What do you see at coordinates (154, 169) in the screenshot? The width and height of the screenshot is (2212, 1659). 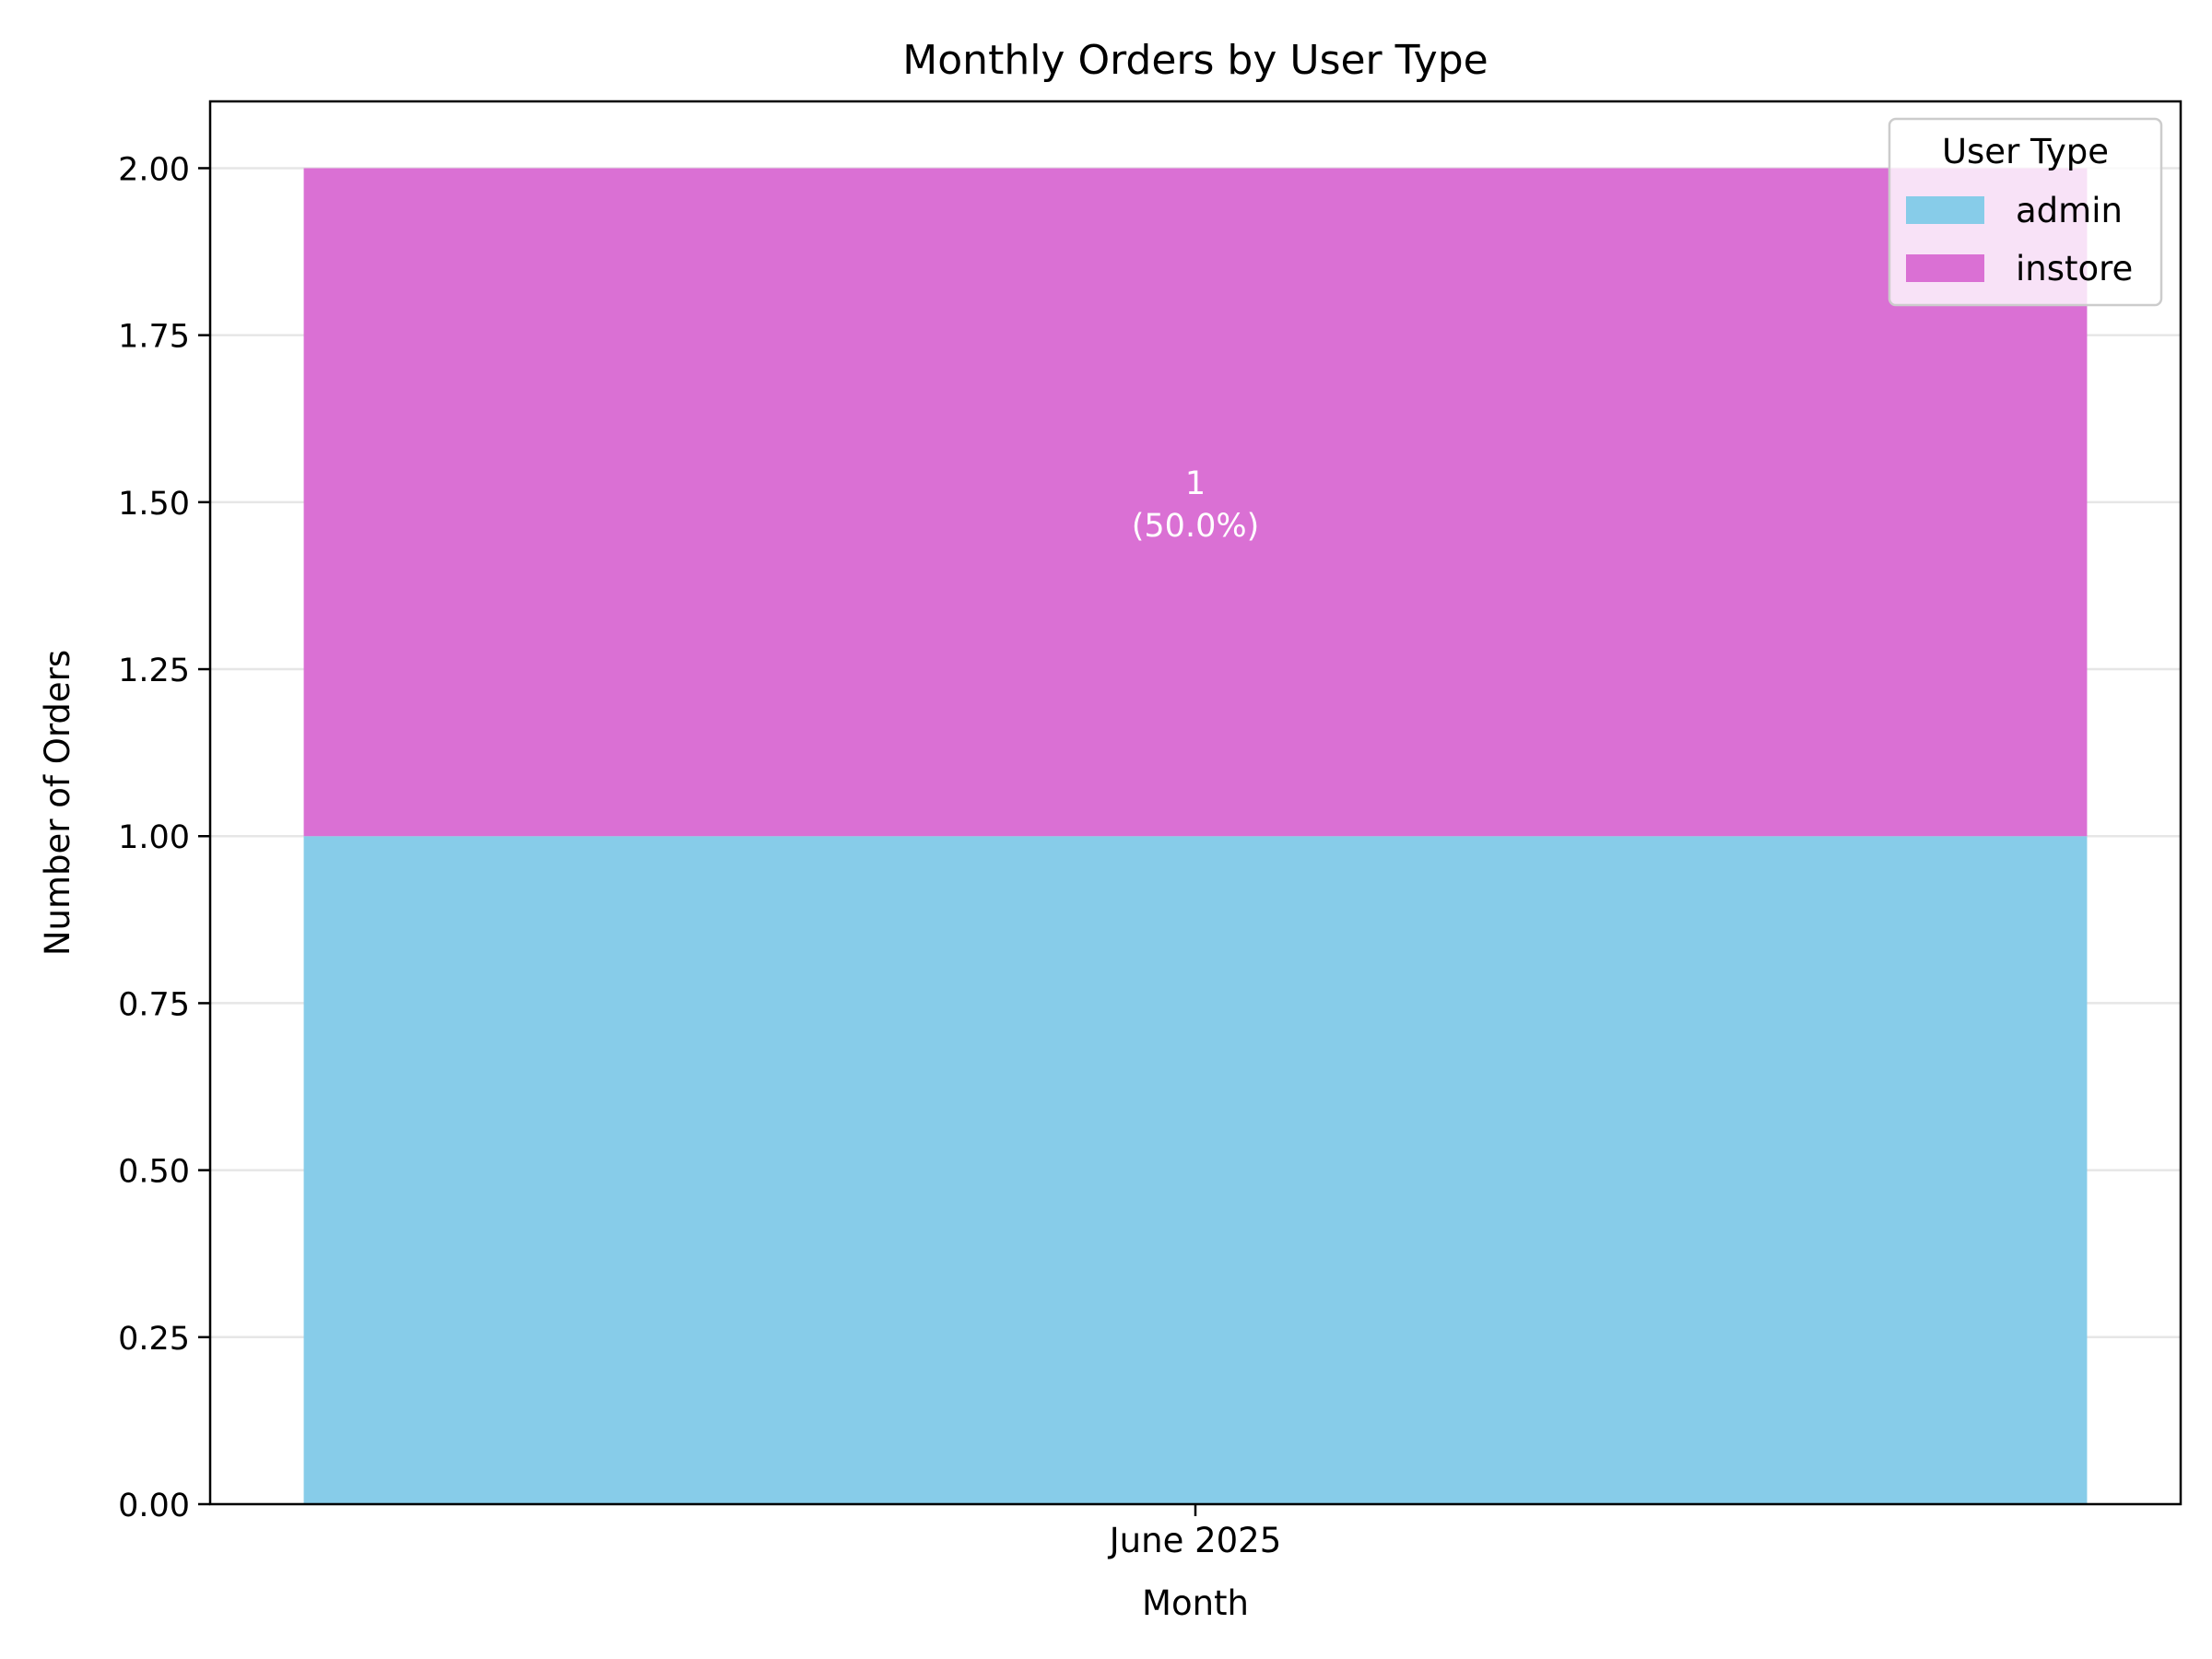 I see `y-tick-label: 2.00` at bounding box center [154, 169].